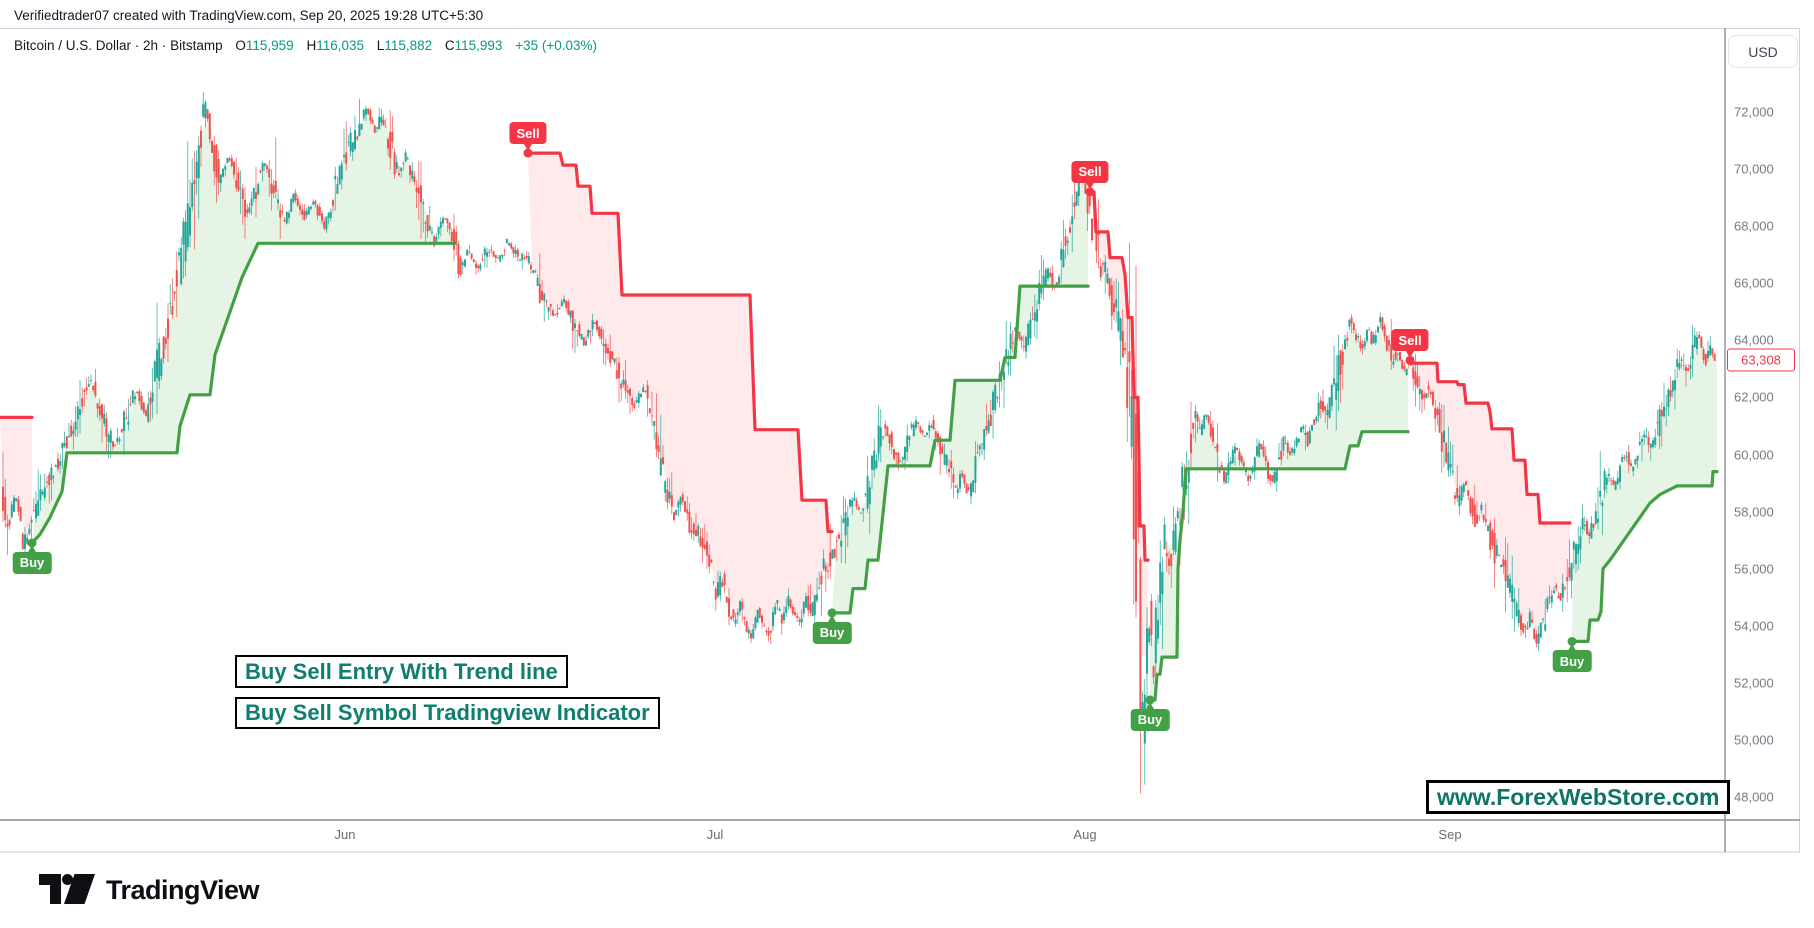 This screenshot has width=1814, height=928. I want to click on tradingview-logo-text: TradingView, so click(183, 889).